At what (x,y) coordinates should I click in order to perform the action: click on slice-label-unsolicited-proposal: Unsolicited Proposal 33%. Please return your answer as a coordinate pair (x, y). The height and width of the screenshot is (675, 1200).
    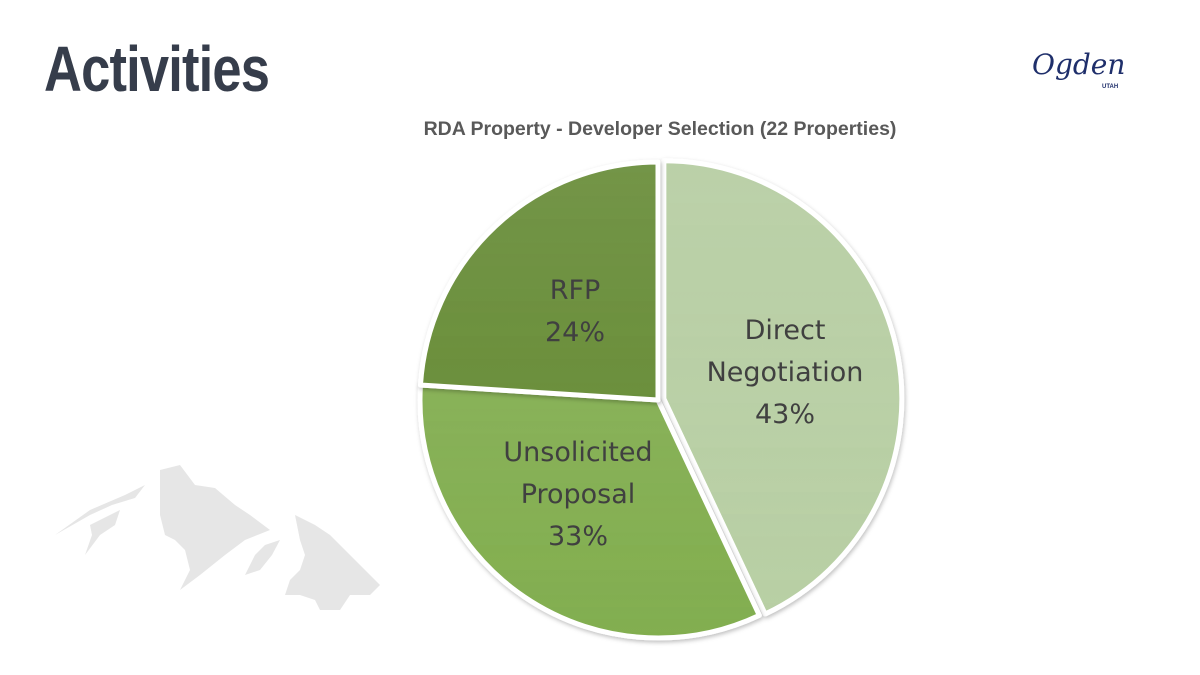
    Looking at the image, I should click on (577, 495).